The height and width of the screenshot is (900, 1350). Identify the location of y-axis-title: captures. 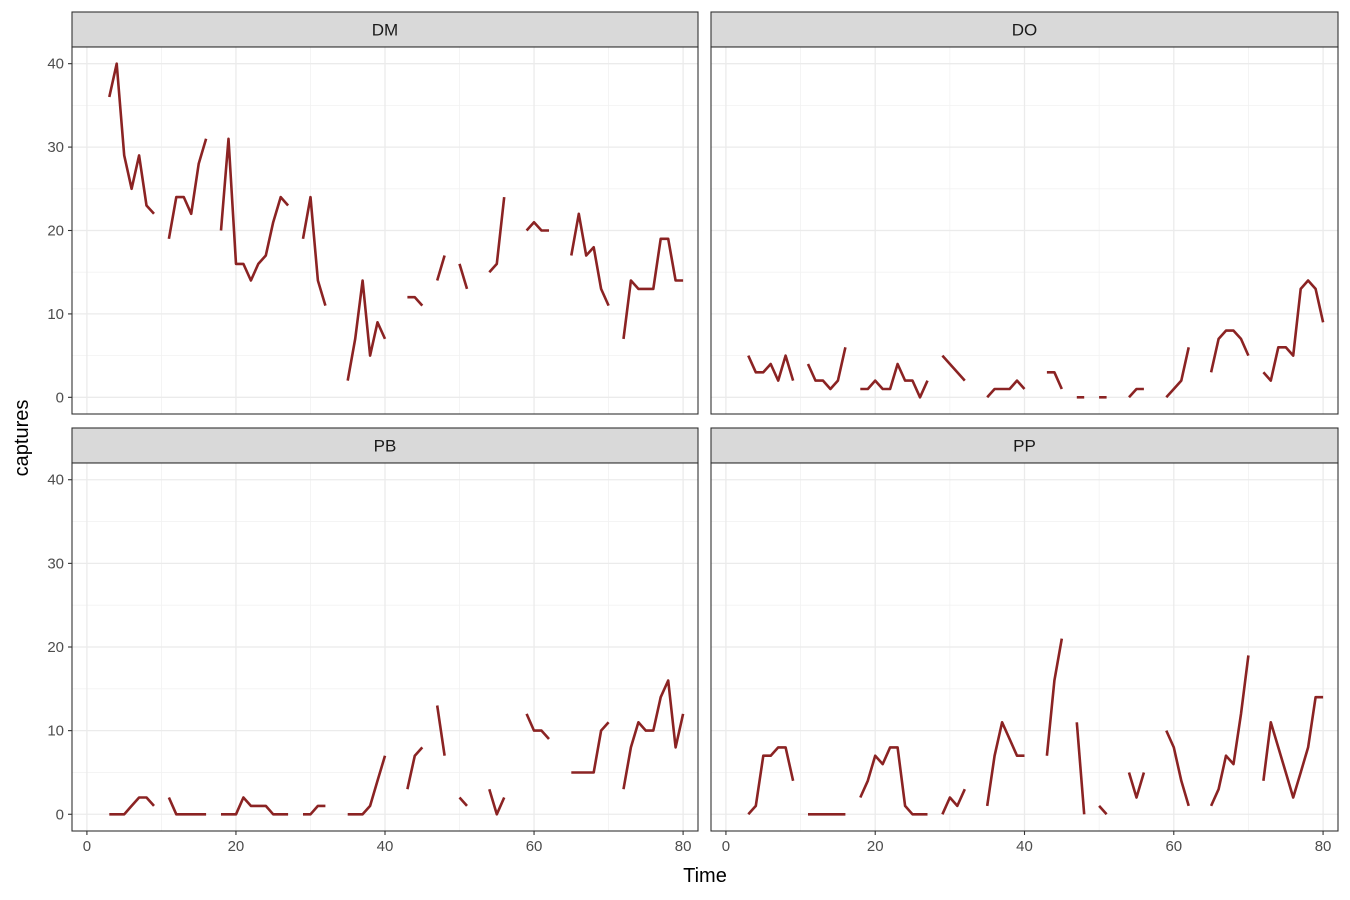
(22, 438).